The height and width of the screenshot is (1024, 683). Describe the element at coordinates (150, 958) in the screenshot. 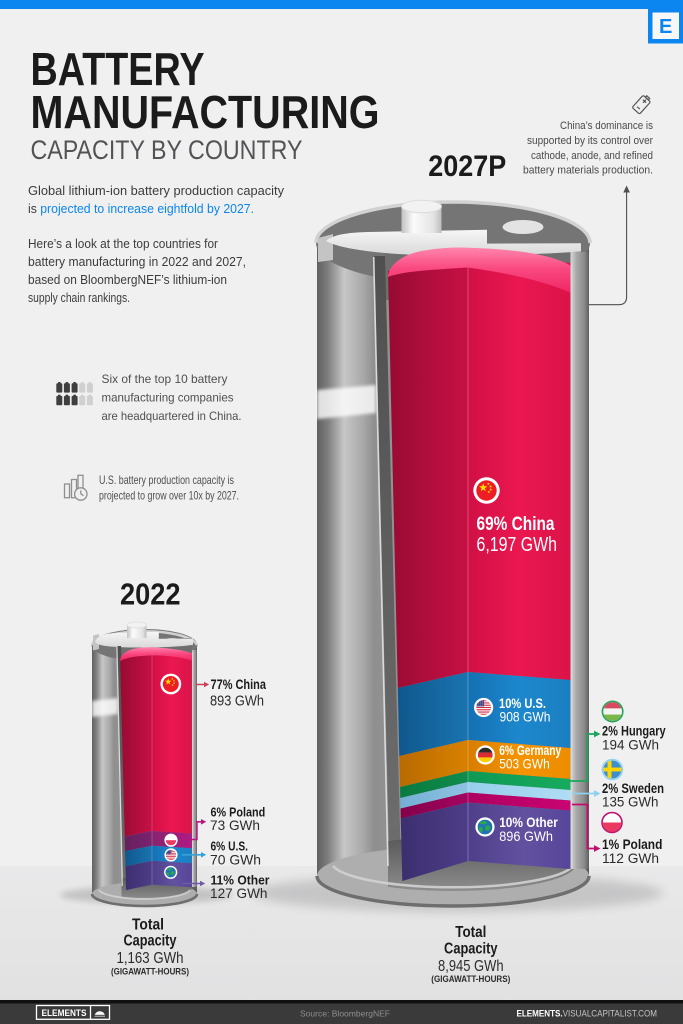

I see `svg-text: 1,163 GWh` at that location.